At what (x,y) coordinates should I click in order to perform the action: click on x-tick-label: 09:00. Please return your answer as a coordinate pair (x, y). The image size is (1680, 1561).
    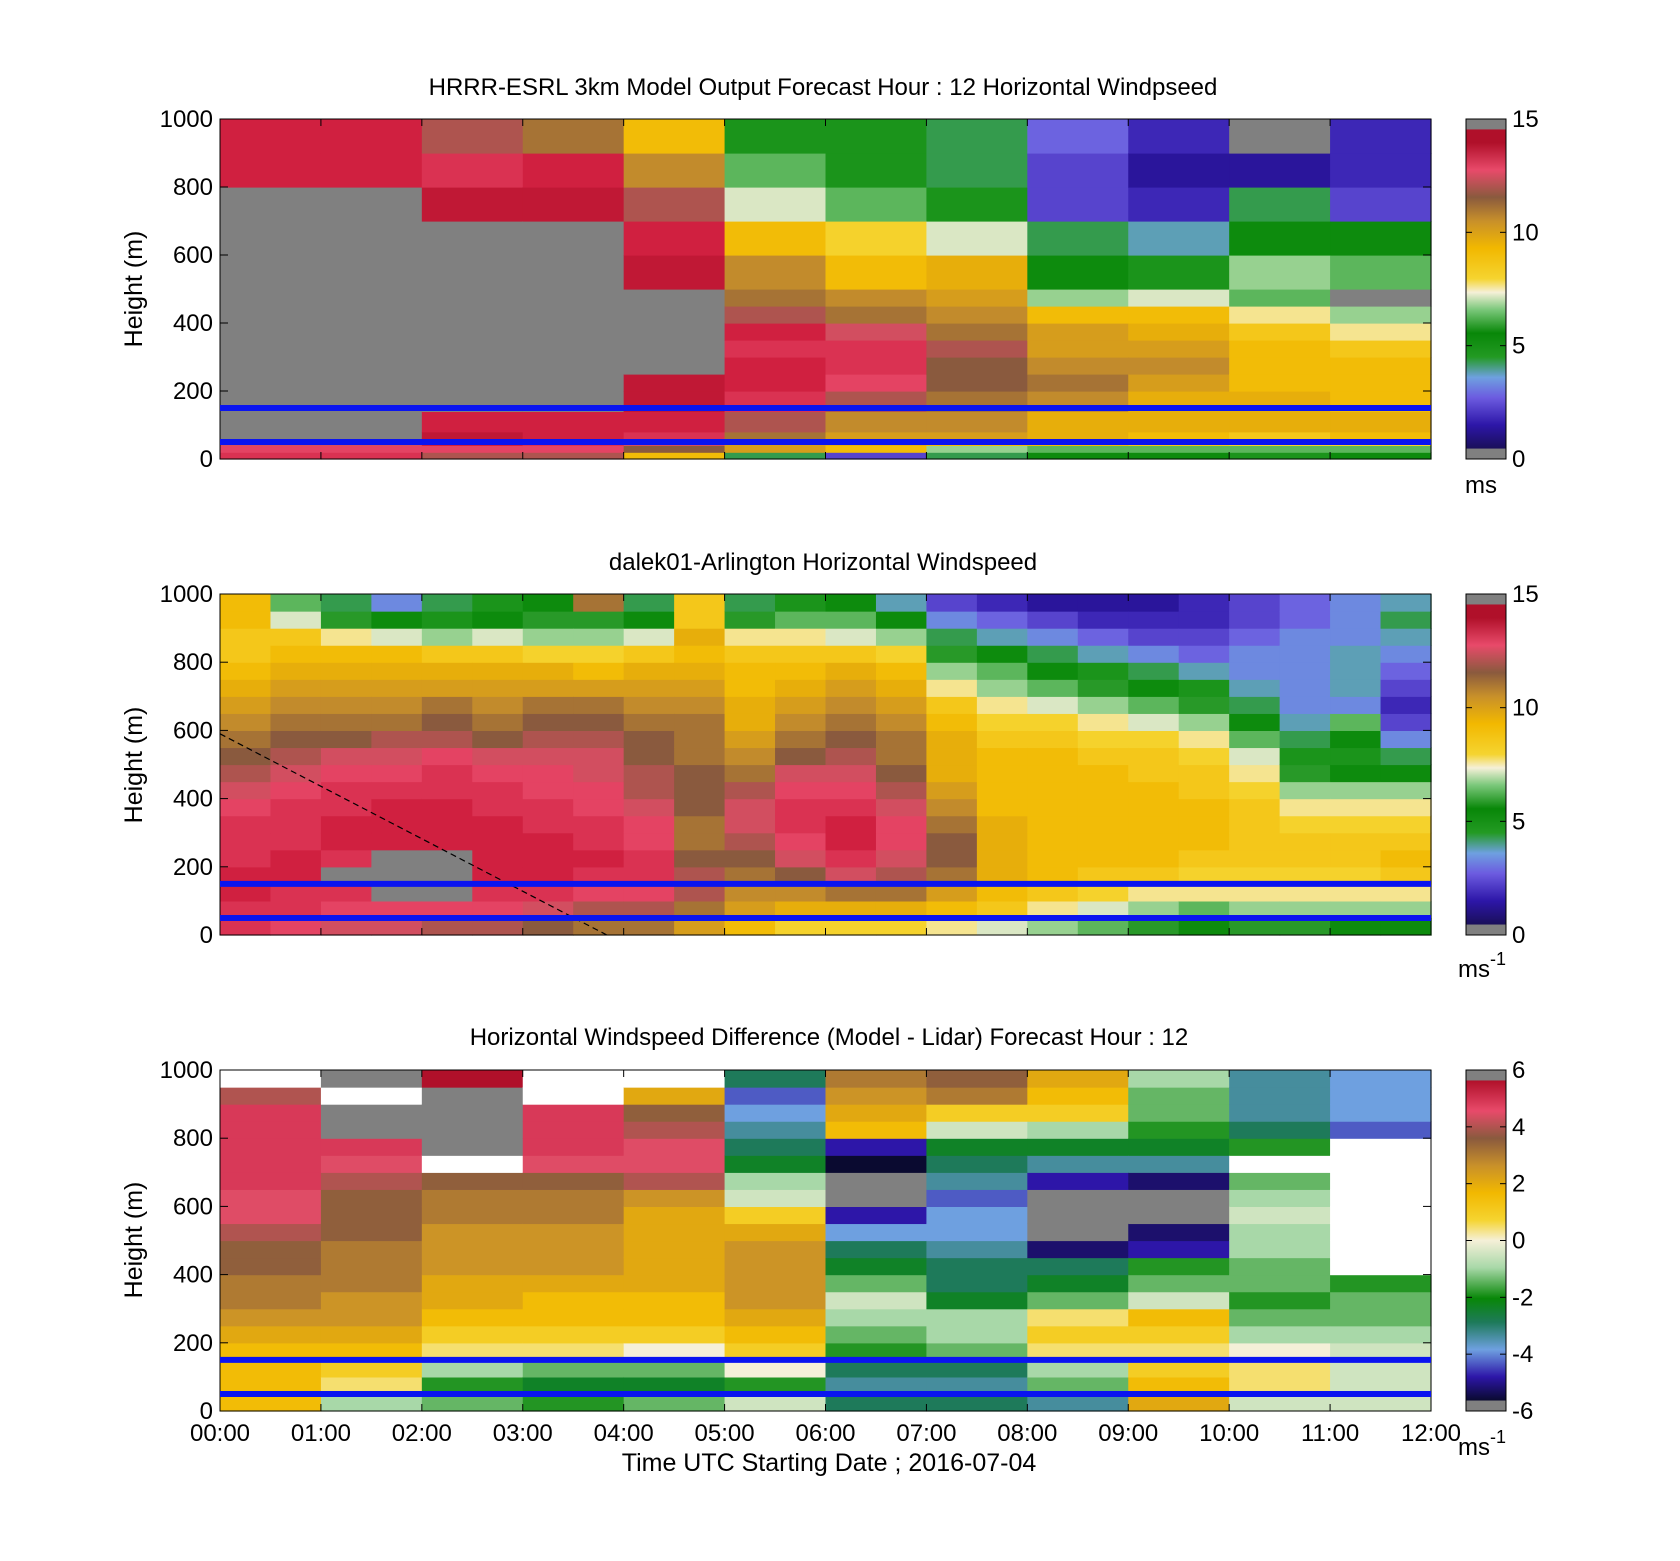
    Looking at the image, I should click on (1128, 1433).